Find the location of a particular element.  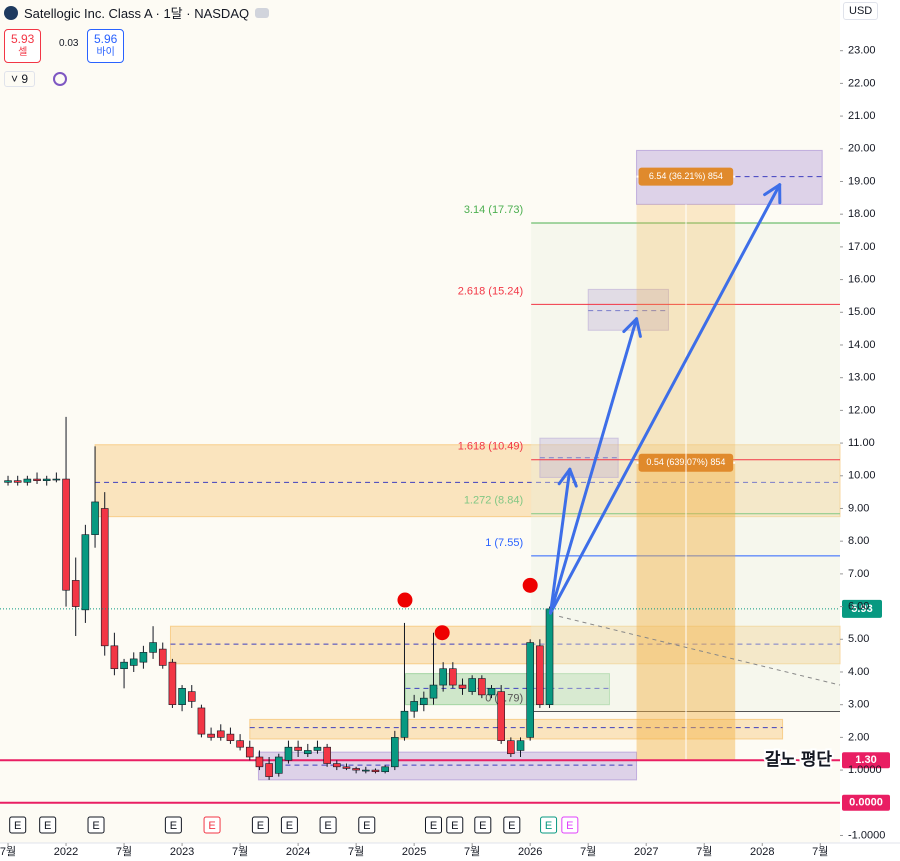

symbol-title: Satellogic Inc. Class A · 1달 · NASDAQ is located at coordinates (137, 13).